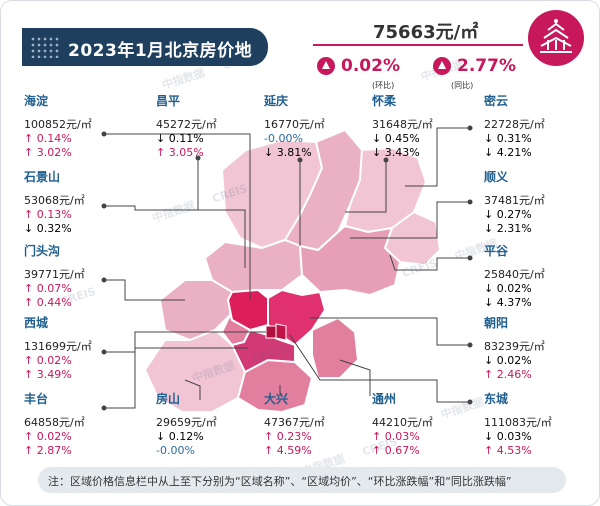 The image size is (600, 506). I want to click on leader-haidian, so click(177, 216).